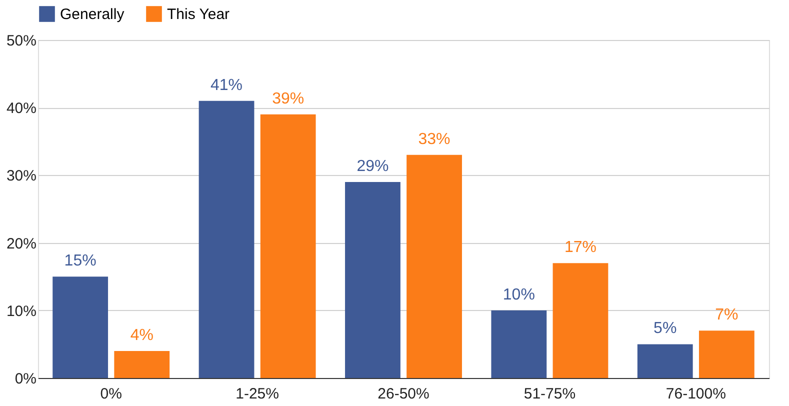 Image resolution: width=789 pixels, height=406 pixels. I want to click on data-label: 41%, so click(226, 85).